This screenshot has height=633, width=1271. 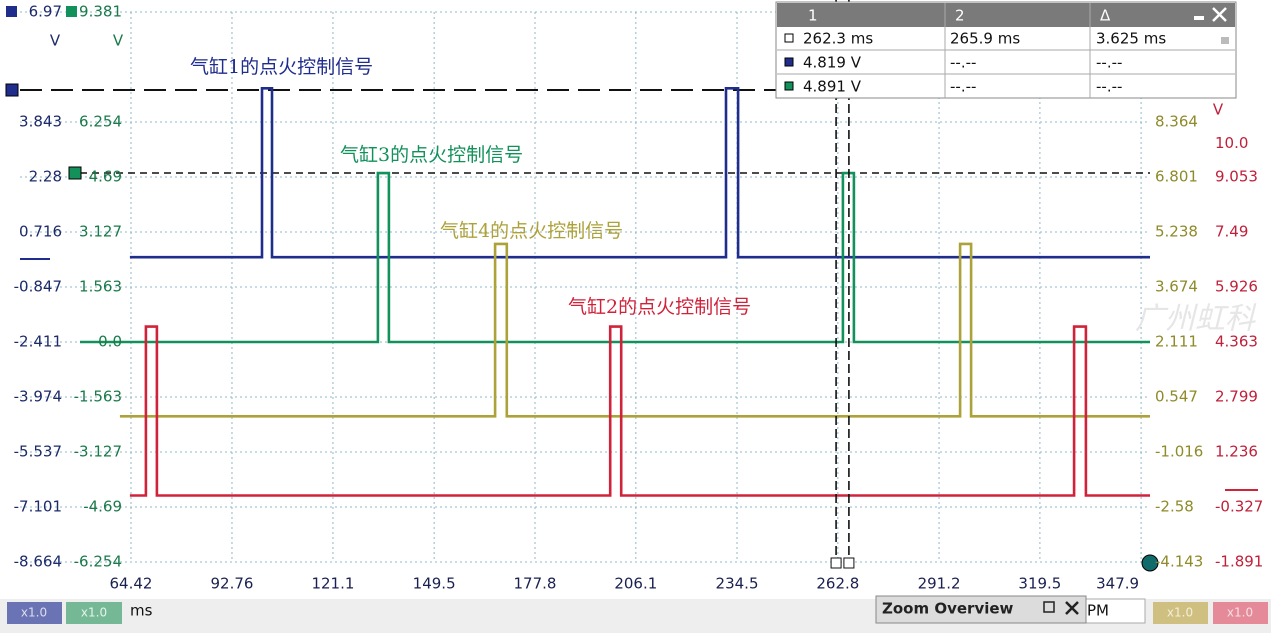 I want to click on y-tick-label: -5.537, so click(x=38, y=451).